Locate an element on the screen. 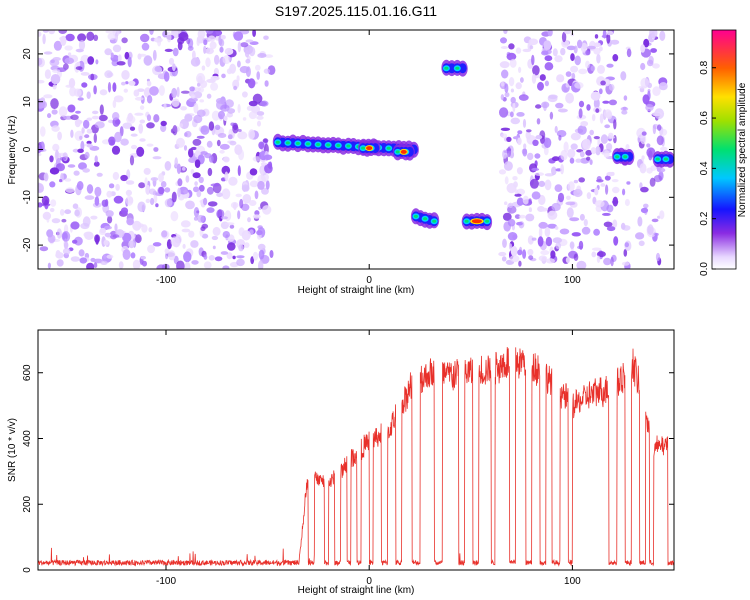 Image resolution: width=750 pixels, height=600 pixels. spectrogram-x-tick-label: 100 is located at coordinates (572, 280).